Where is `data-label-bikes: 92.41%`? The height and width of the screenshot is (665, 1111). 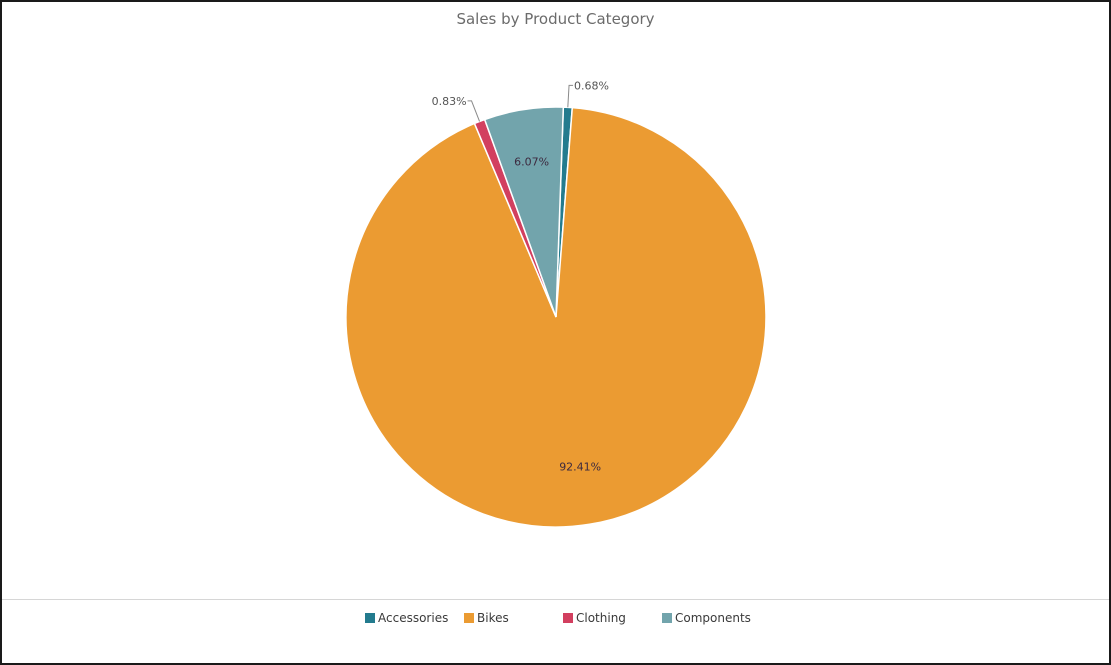
data-label-bikes: 92.41% is located at coordinates (580, 466).